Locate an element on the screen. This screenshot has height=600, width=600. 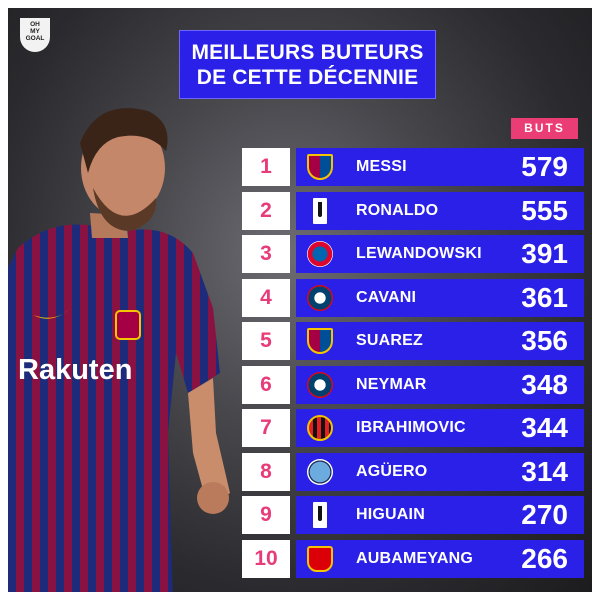
scorer-bar: IBRAHIMOVIC 344 is located at coordinates (440, 428).